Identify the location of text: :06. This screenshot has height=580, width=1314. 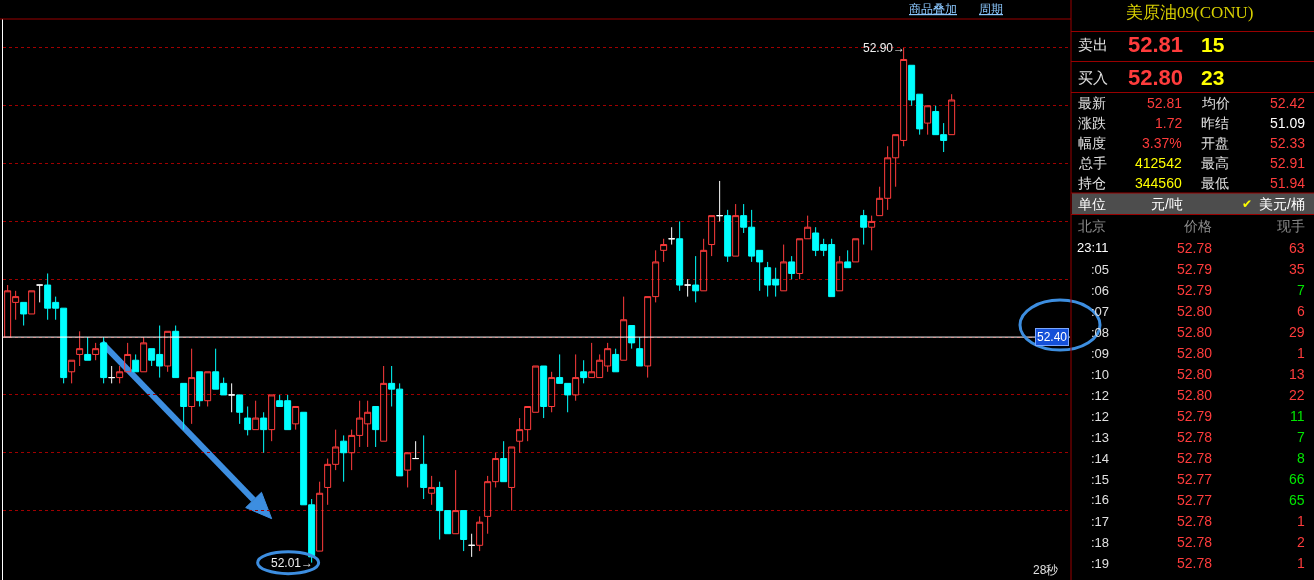
(1100, 290).